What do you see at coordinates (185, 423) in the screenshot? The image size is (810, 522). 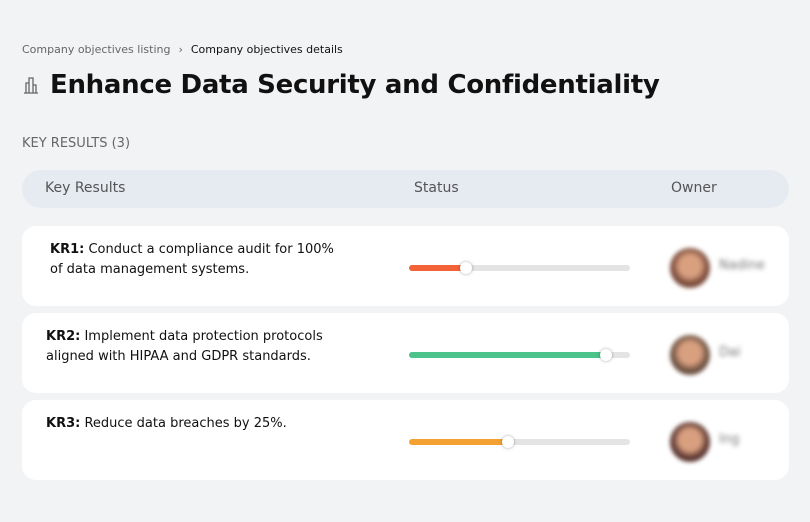 I see `key-result-description: Reduce data breaches by 25%.` at bounding box center [185, 423].